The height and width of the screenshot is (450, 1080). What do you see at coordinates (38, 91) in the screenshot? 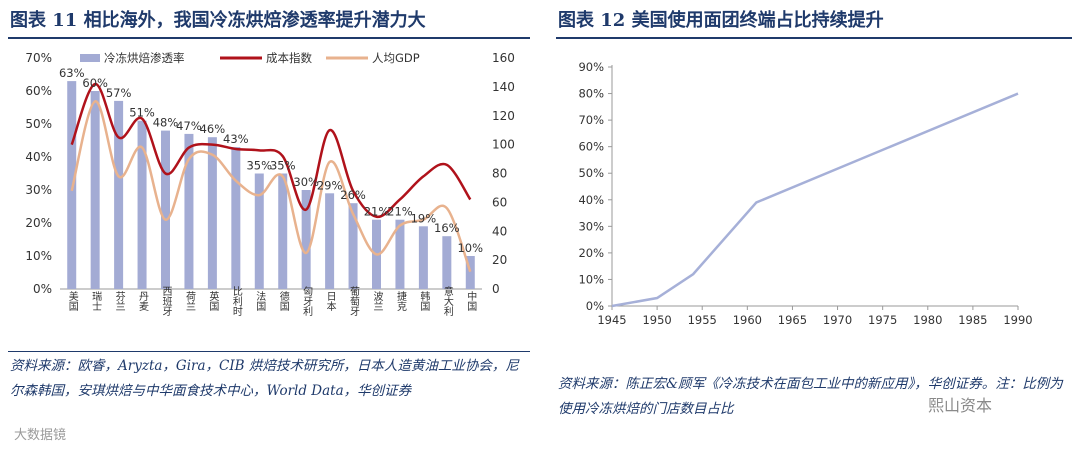
I see `left-axis-tick-label: 60%` at bounding box center [38, 91].